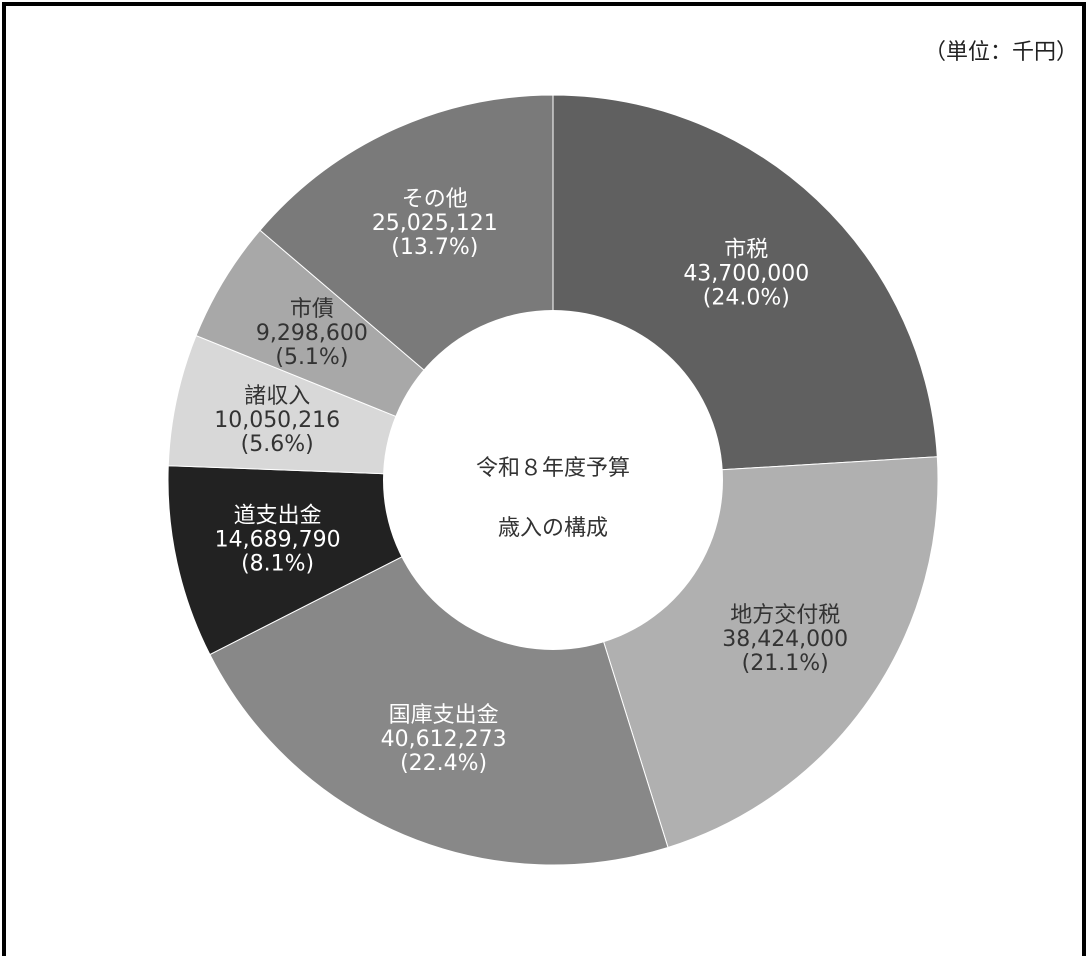 The height and width of the screenshot is (956, 1088). Describe the element at coordinates (277, 396) in the screenshot. I see `slice-label-name-4: 諸収入` at that location.